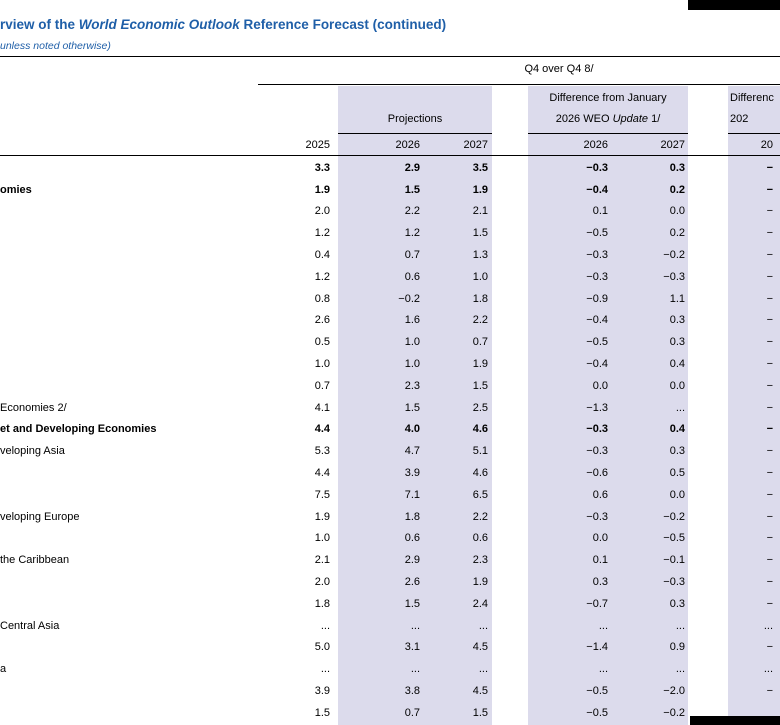  Describe the element at coordinates (35, 560) in the screenshot. I see `row-label: the Caribbean` at that location.